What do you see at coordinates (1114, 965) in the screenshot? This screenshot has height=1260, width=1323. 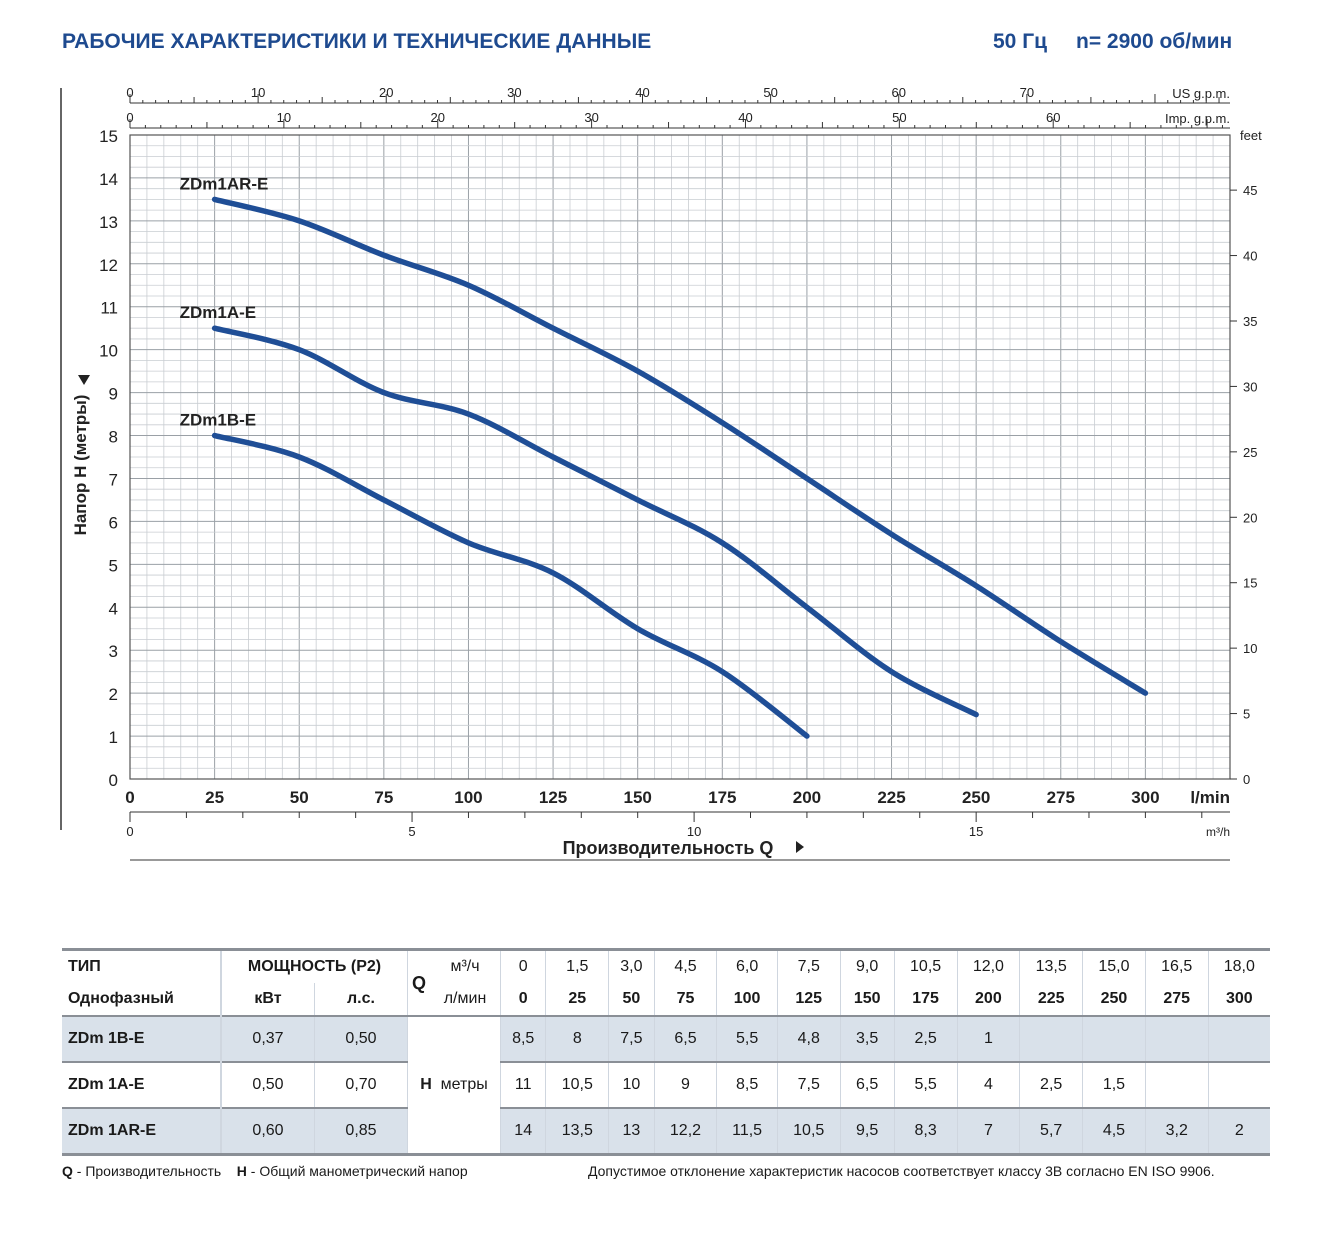 I see `q-m3h-cell: 15,0` at bounding box center [1114, 965].